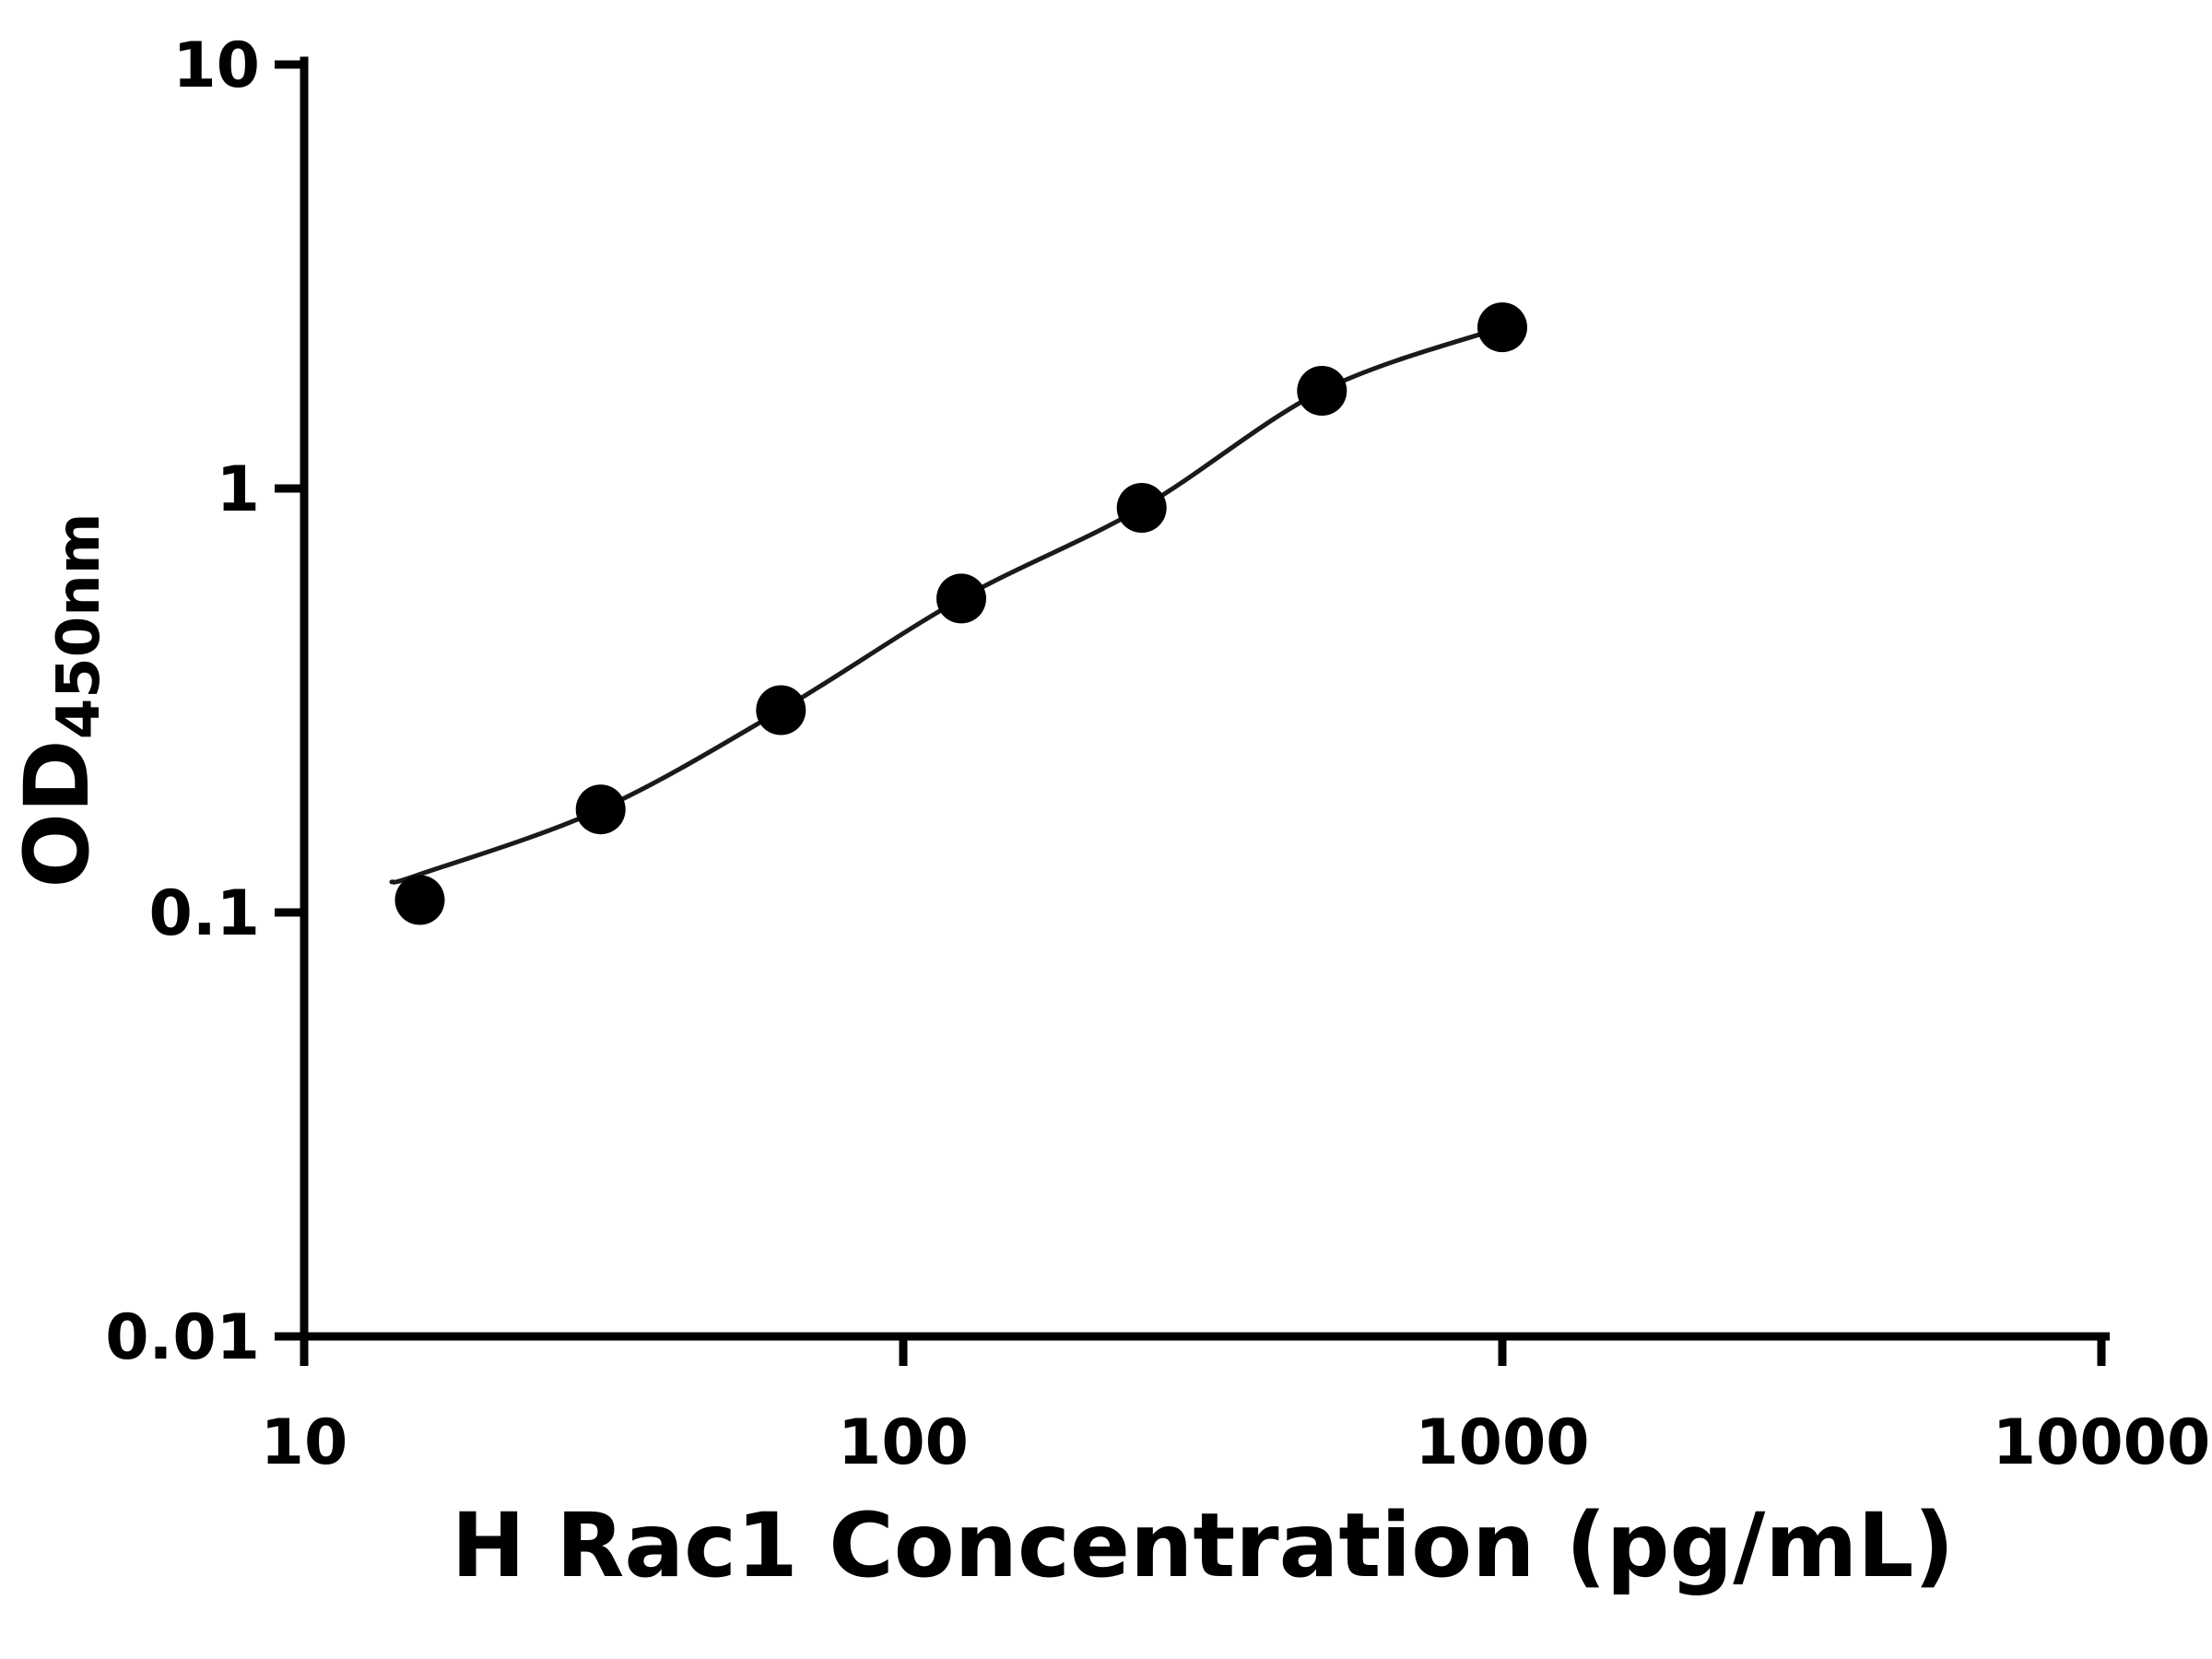 This screenshot has height=1659, width=2212. I want to click on y-axis-title-subscript: 450nm, so click(79, 625).